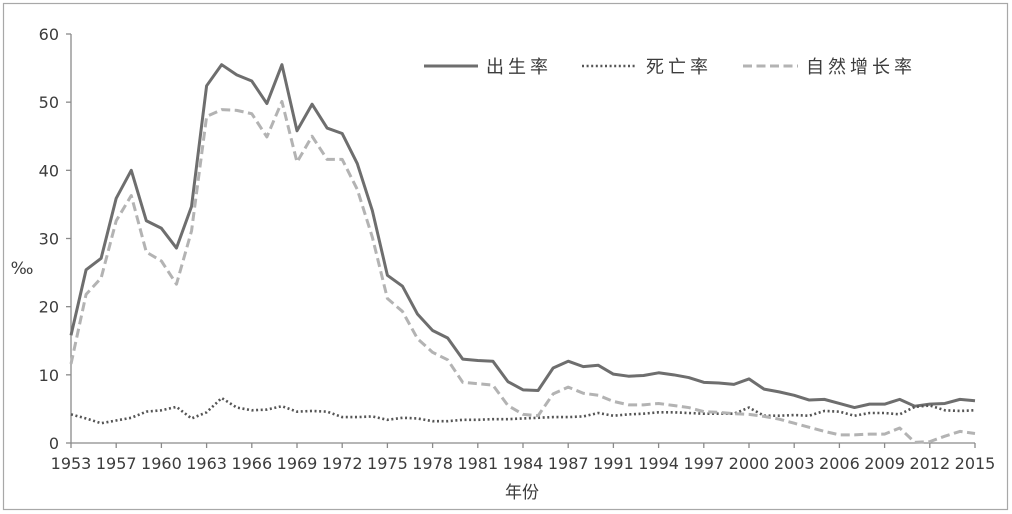 The width and height of the screenshot is (1012, 514). I want to click on legend-label-death-rate: 死亡率, so click(679, 67).